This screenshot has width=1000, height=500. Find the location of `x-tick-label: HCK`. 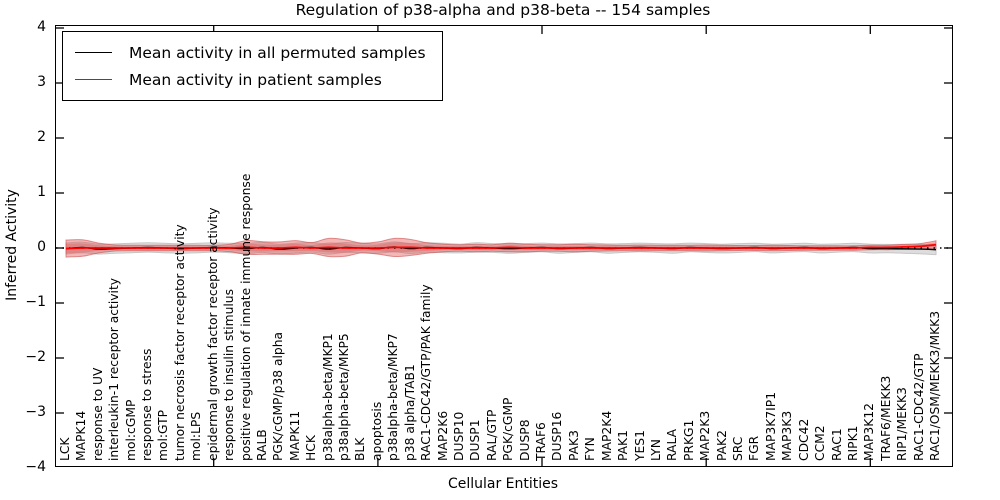

x-tick-label: HCK is located at coordinates (311, 448).